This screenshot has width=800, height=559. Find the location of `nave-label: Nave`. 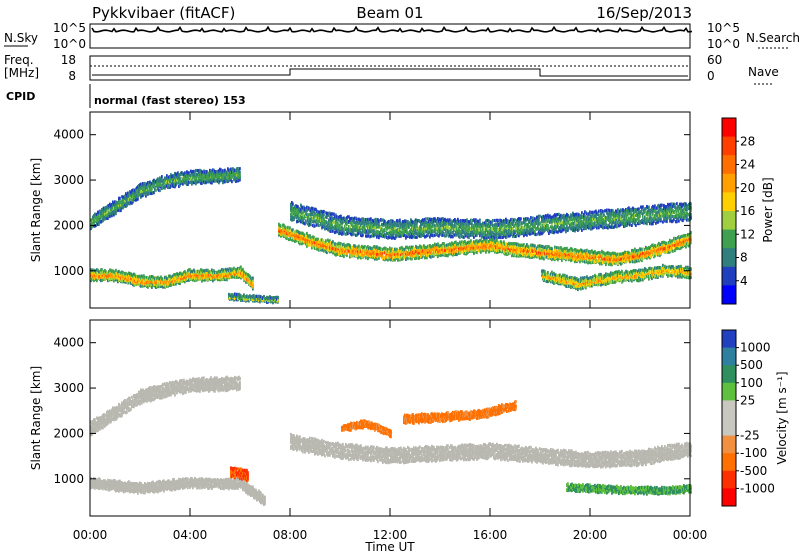

nave-label: Nave is located at coordinates (763, 72).